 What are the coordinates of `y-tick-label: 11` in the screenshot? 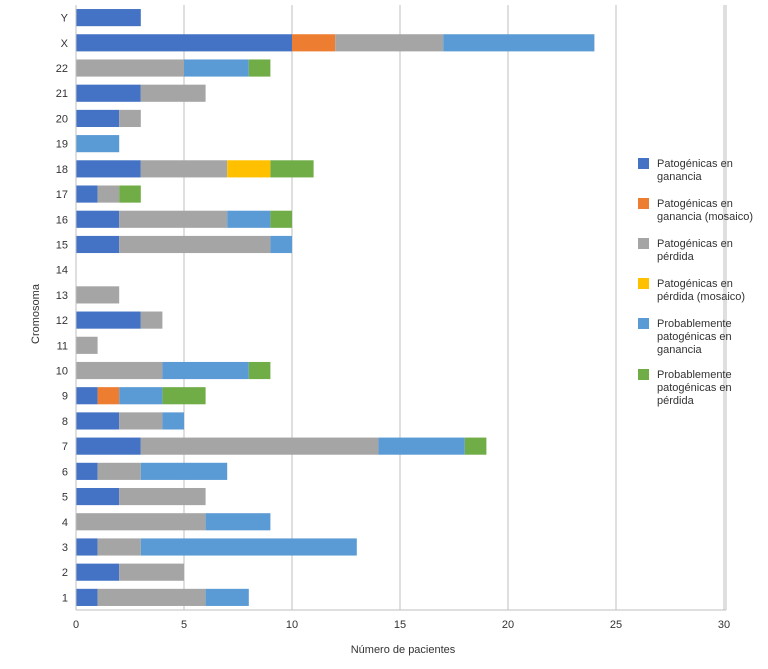 It's located at (62, 346).